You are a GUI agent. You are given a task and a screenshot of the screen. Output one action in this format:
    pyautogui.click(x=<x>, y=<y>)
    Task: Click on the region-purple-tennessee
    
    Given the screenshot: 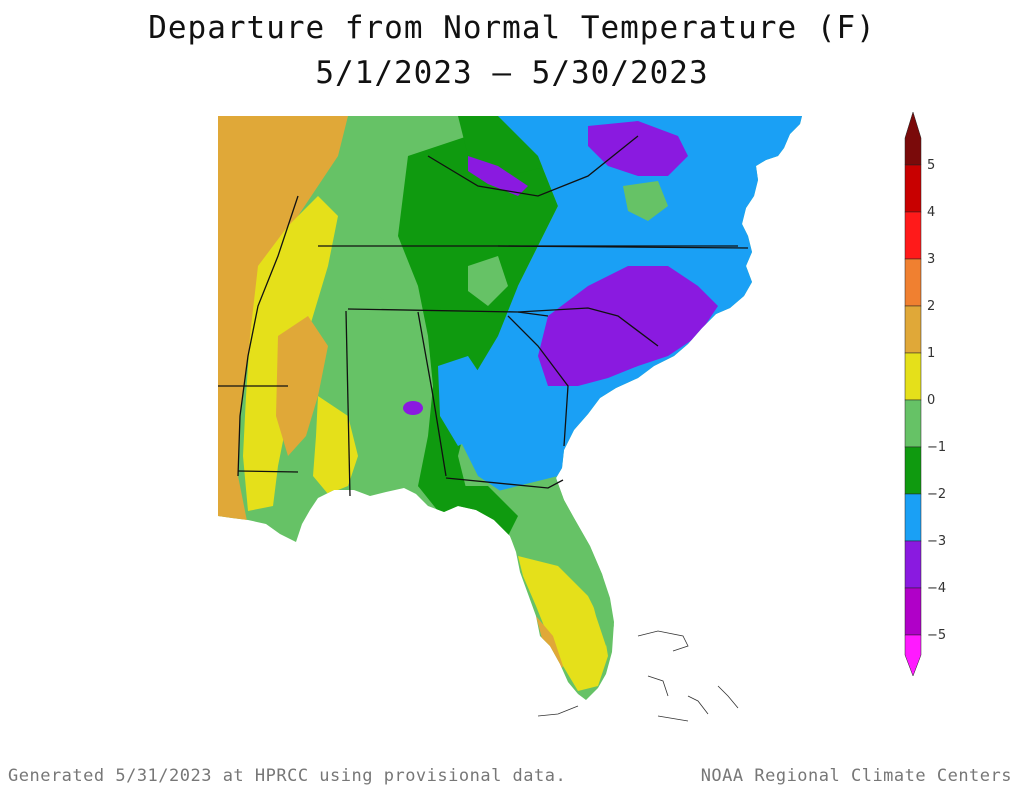 What is the action you would take?
    pyautogui.click(x=498, y=176)
    